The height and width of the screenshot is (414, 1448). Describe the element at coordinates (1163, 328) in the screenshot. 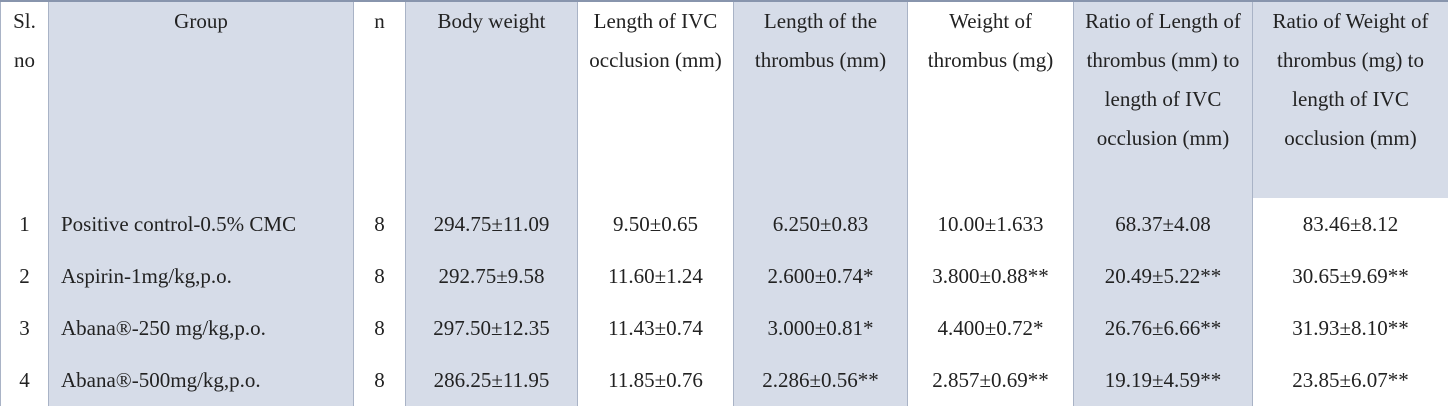

I see `cell: 26.76±6.66**` at that location.